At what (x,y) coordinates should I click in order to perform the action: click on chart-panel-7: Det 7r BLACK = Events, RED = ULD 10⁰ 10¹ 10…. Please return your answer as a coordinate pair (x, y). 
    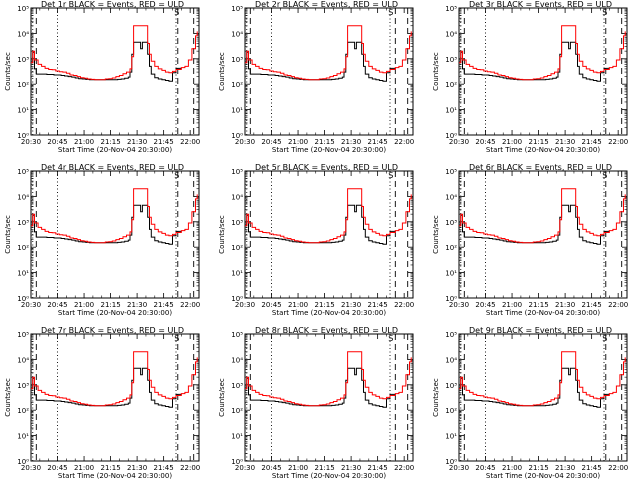
    Looking at the image, I should click on (102, 403).